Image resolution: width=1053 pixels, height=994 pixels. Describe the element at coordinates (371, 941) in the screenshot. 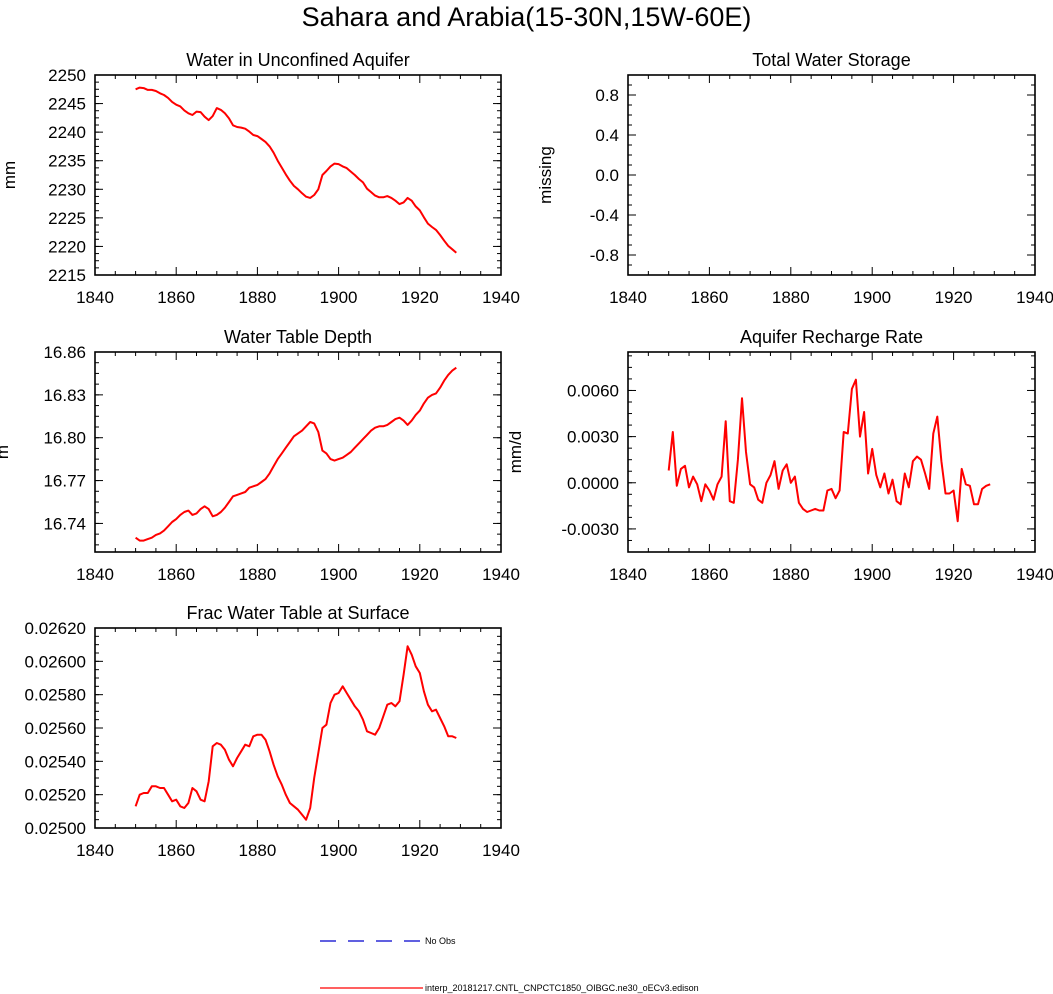

I see `legend-line-obs` at that location.